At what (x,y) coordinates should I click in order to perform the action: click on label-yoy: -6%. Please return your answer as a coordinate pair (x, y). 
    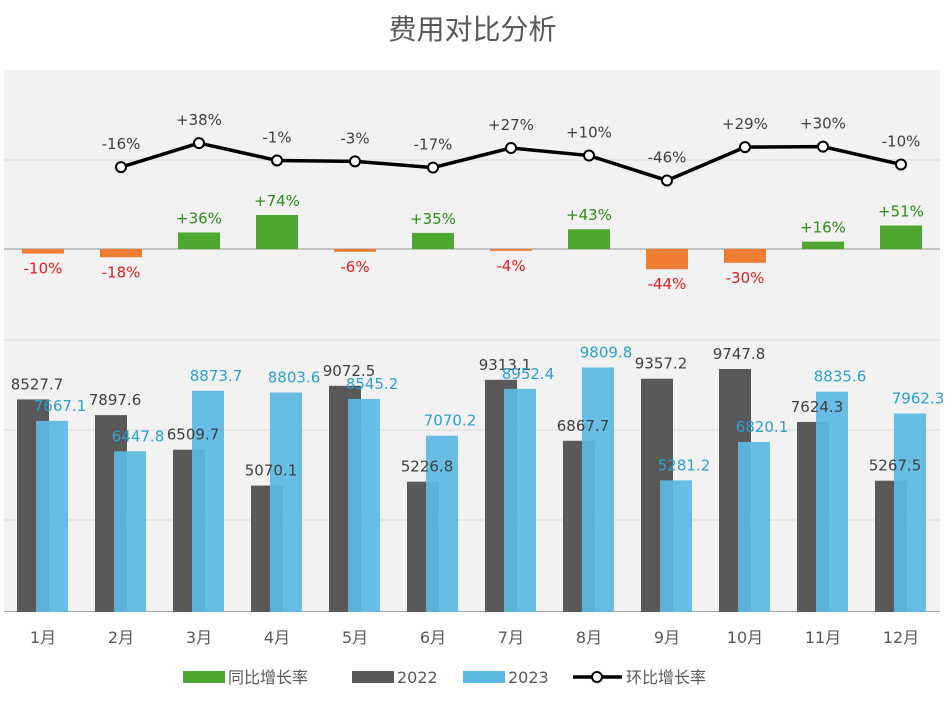
    Looking at the image, I should click on (354, 267).